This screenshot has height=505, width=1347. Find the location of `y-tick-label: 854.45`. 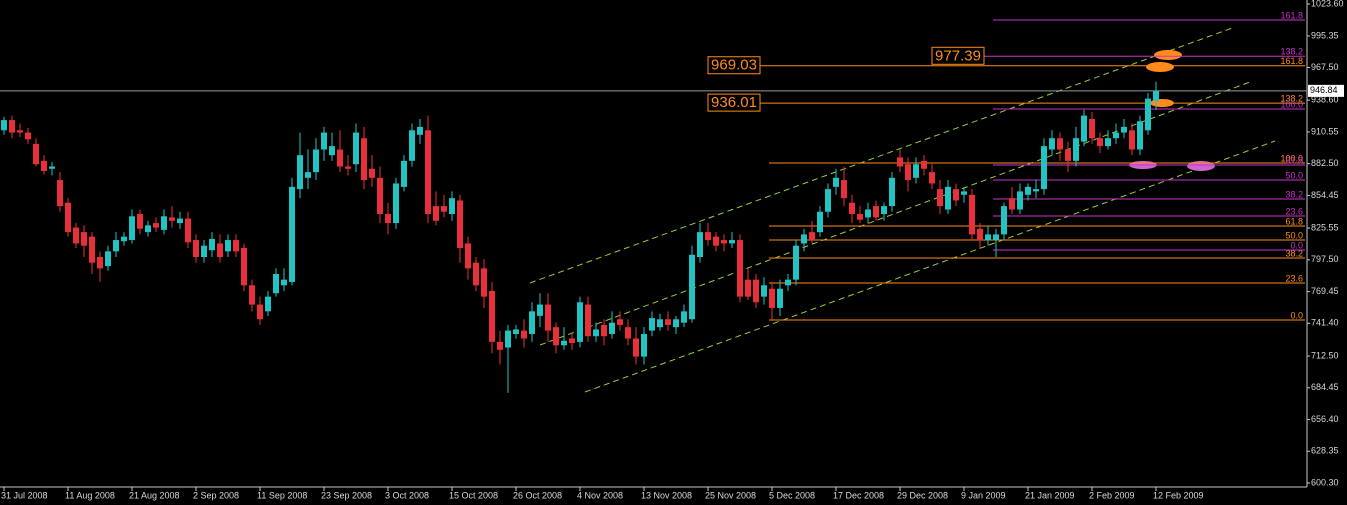

y-tick-label: 854.45 is located at coordinates (1325, 195).